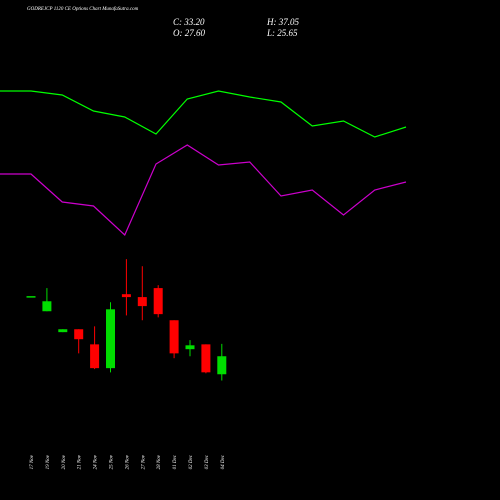 The width and height of the screenshot is (500, 500). What do you see at coordinates (282, 33) in the screenshot?
I see `low-label: L: 25.65` at bounding box center [282, 33].